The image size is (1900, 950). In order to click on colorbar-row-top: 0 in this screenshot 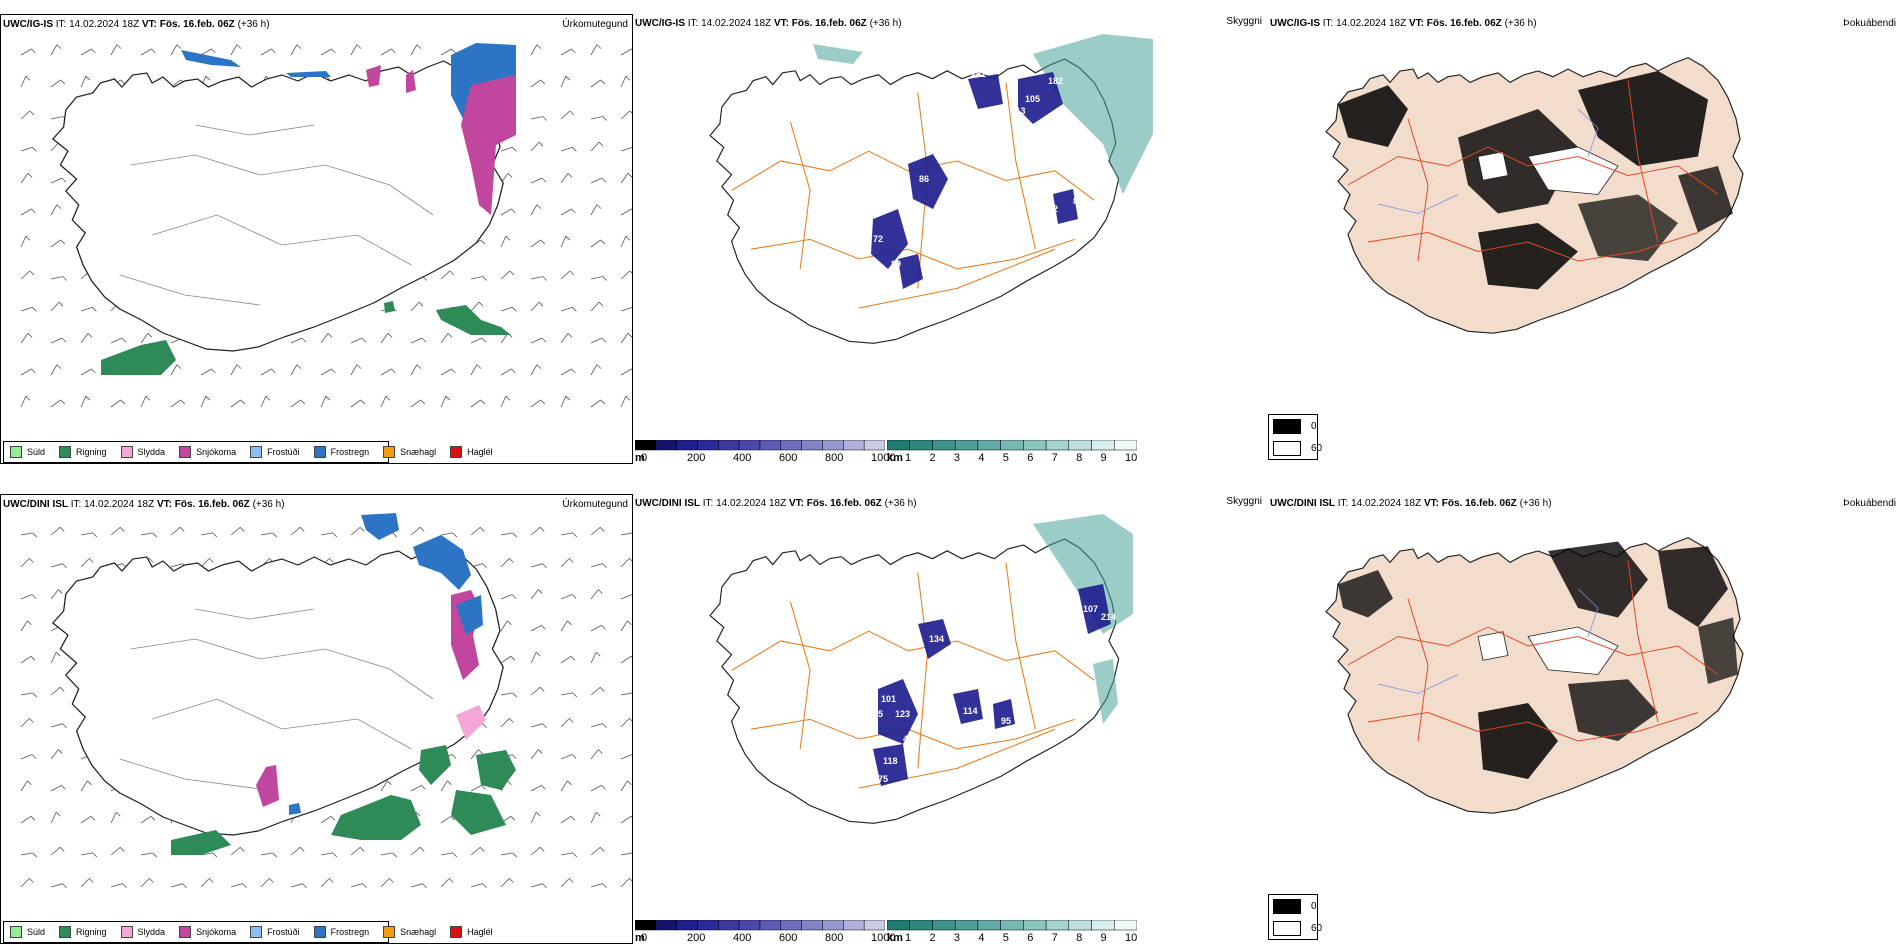, I will do `click(1295, 426)`.